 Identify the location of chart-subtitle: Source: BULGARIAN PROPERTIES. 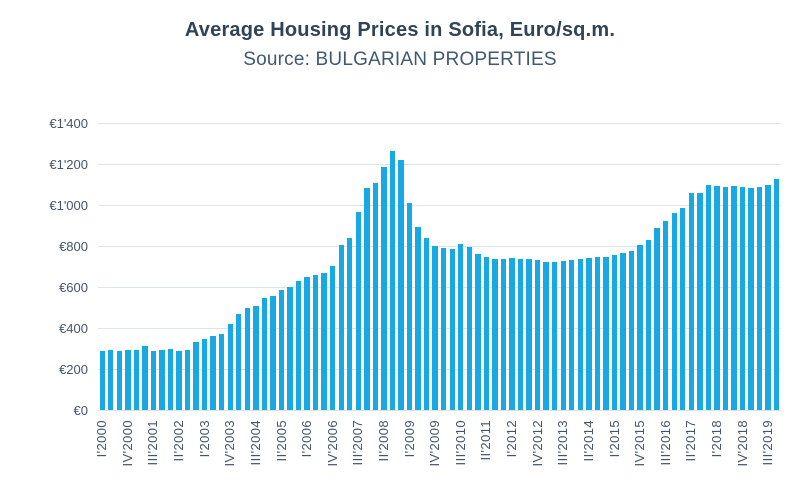
(400, 59).